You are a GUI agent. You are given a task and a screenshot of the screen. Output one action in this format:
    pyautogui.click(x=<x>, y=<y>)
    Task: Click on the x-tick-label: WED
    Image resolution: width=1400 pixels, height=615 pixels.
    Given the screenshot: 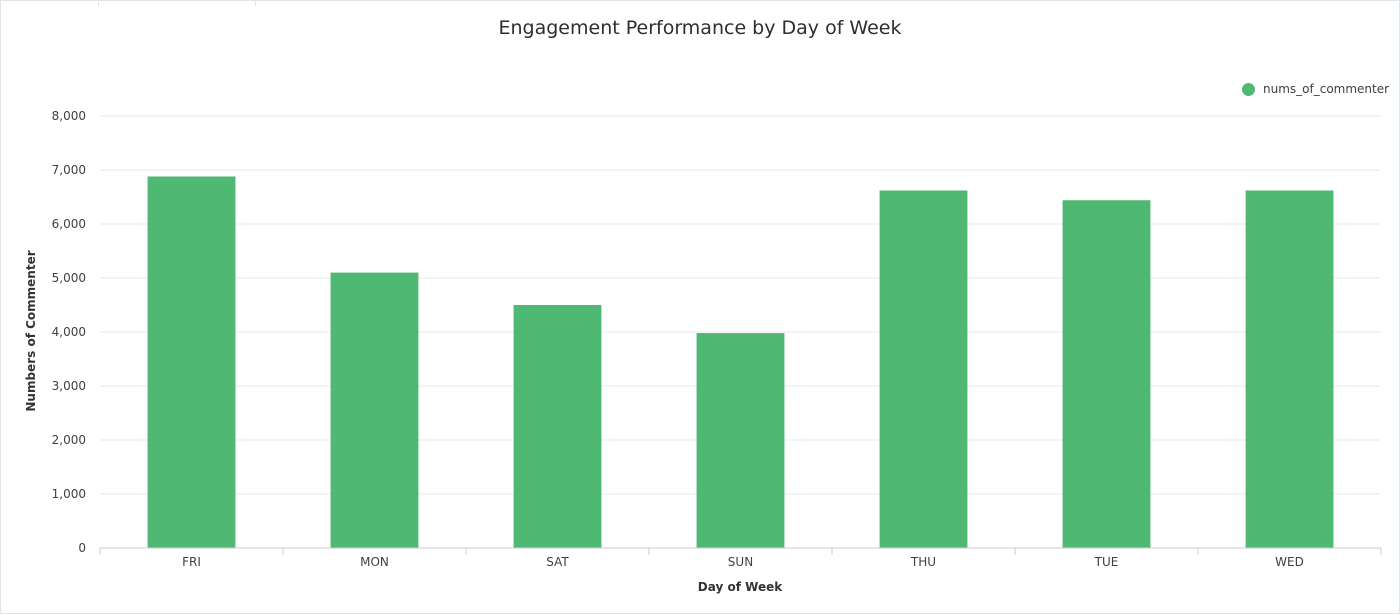 What is the action you would take?
    pyautogui.click(x=1289, y=562)
    